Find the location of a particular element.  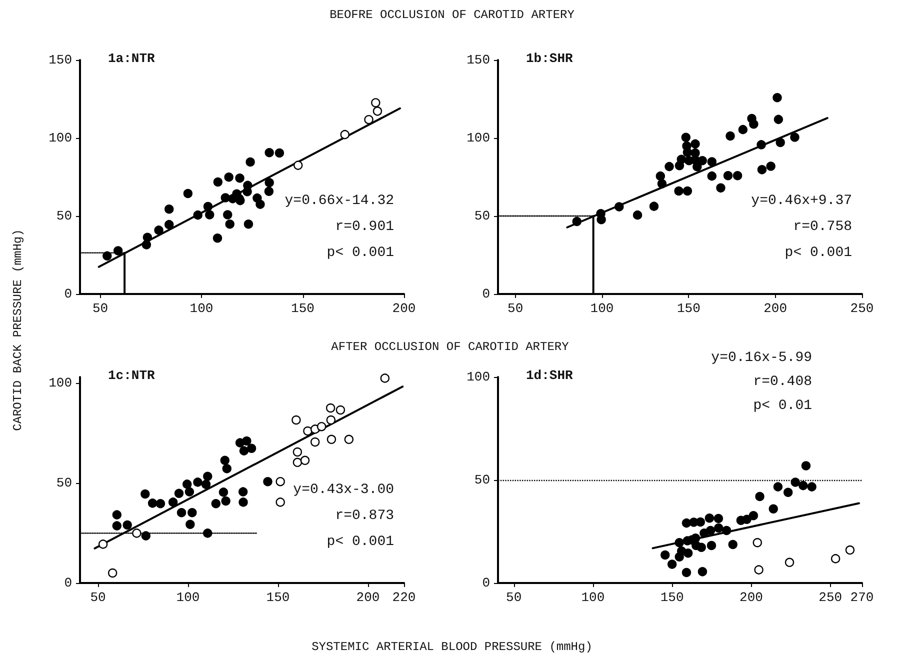

annotation: y=0.46x+9.37 is located at coordinates (801, 201).